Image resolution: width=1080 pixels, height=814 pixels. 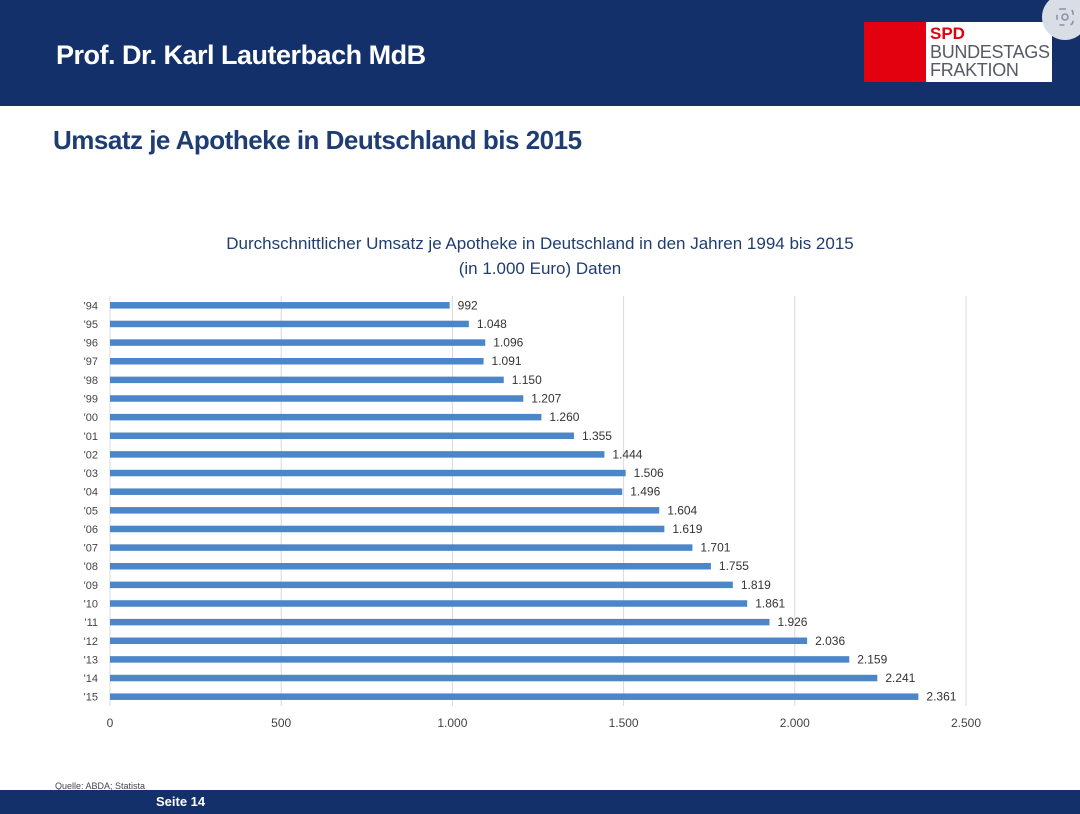 I want to click on data-label: 1.091, so click(x=507, y=361).